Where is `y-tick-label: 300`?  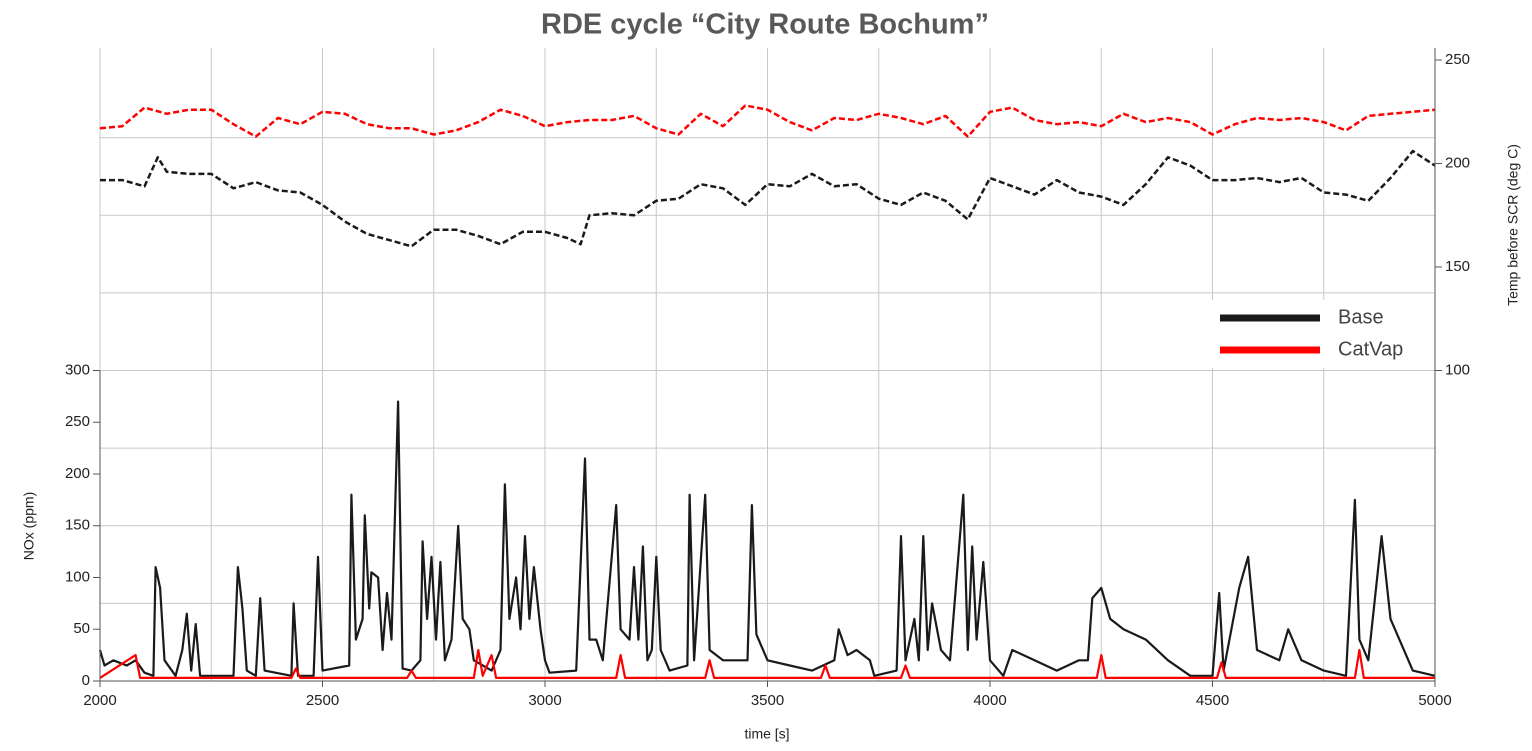 y-tick-label: 300 is located at coordinates (77, 369).